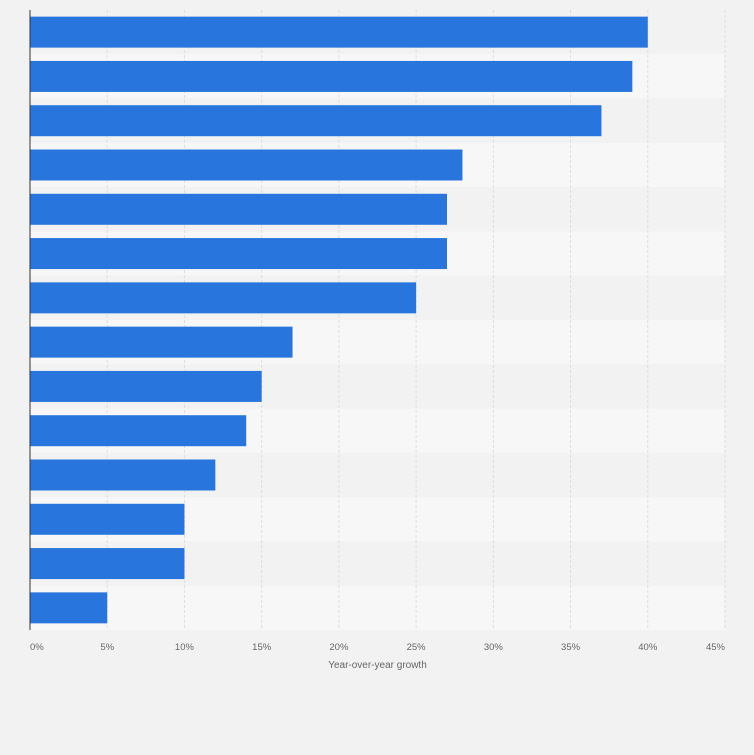 This screenshot has height=755, width=754. What do you see at coordinates (185, 647) in the screenshot?
I see `x-tick-label: 10%` at bounding box center [185, 647].